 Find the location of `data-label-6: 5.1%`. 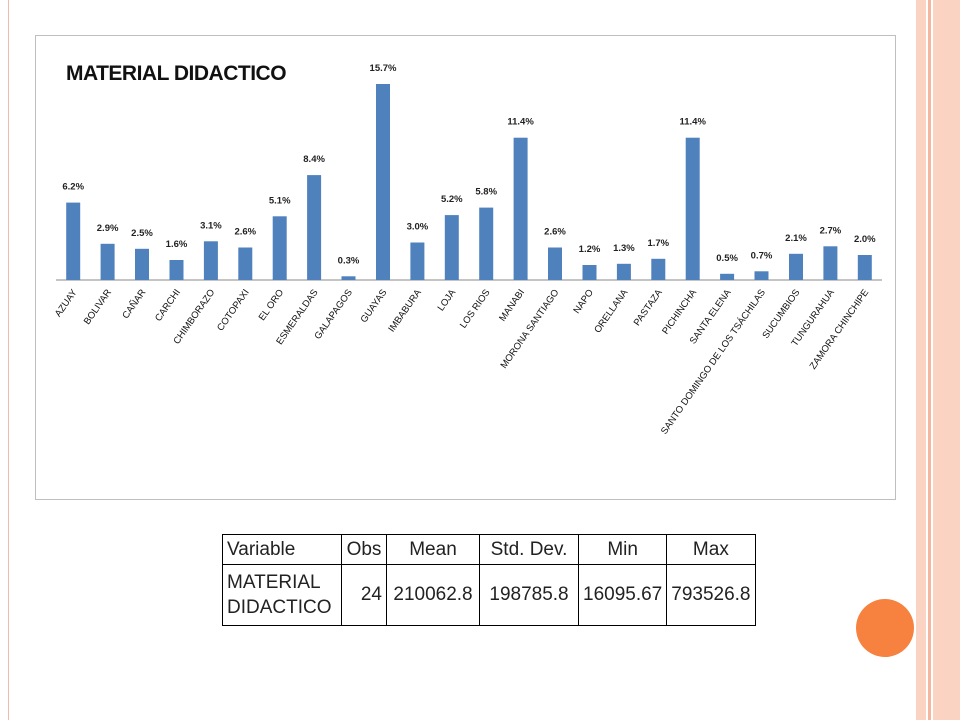

data-label-6: 5.1% is located at coordinates (280, 200).